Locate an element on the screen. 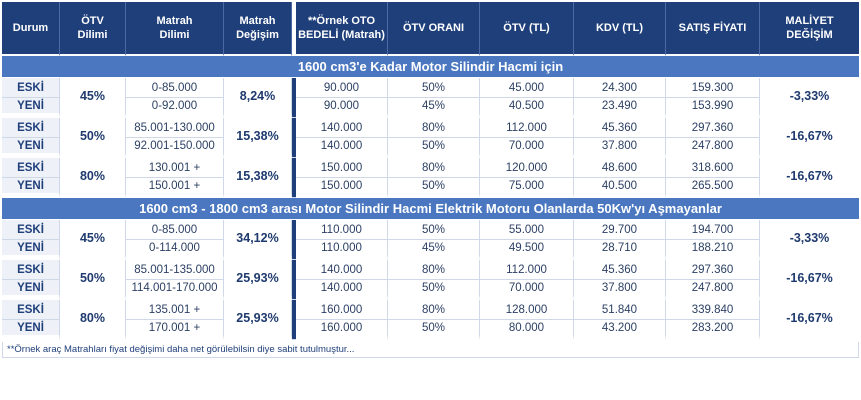 The width and height of the screenshot is (861, 400). matrah-range-cell: 170.001 + is located at coordinates (175, 330).